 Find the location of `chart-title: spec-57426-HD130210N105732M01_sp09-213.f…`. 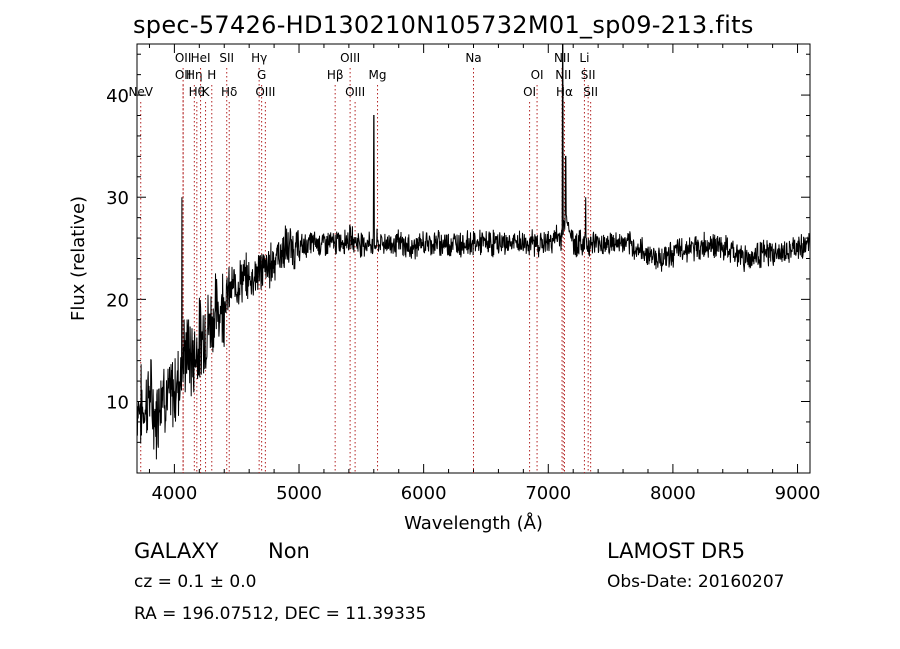

chart-title: spec-57426-HD130210N105732M01_sp09-213.f… is located at coordinates (443, 25).